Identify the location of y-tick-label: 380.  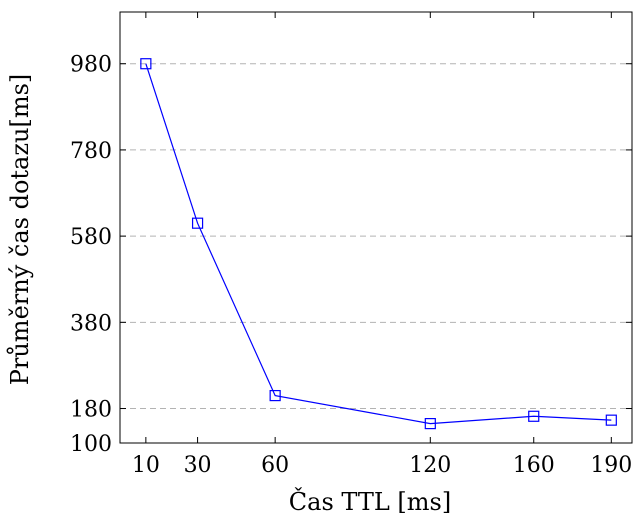
(91, 323).